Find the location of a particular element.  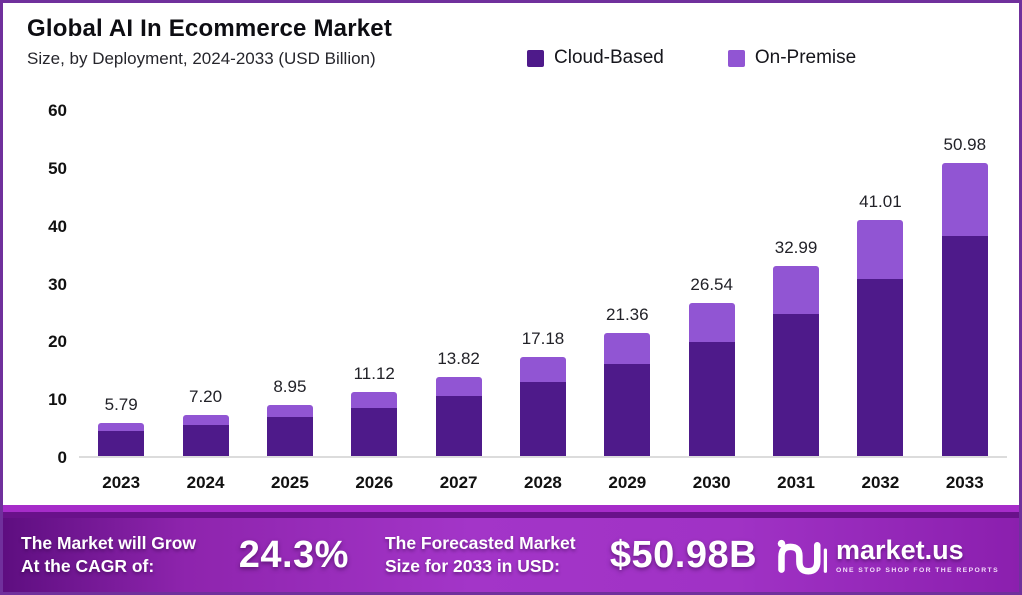

y-tick-50: 50 is located at coordinates (57, 168).